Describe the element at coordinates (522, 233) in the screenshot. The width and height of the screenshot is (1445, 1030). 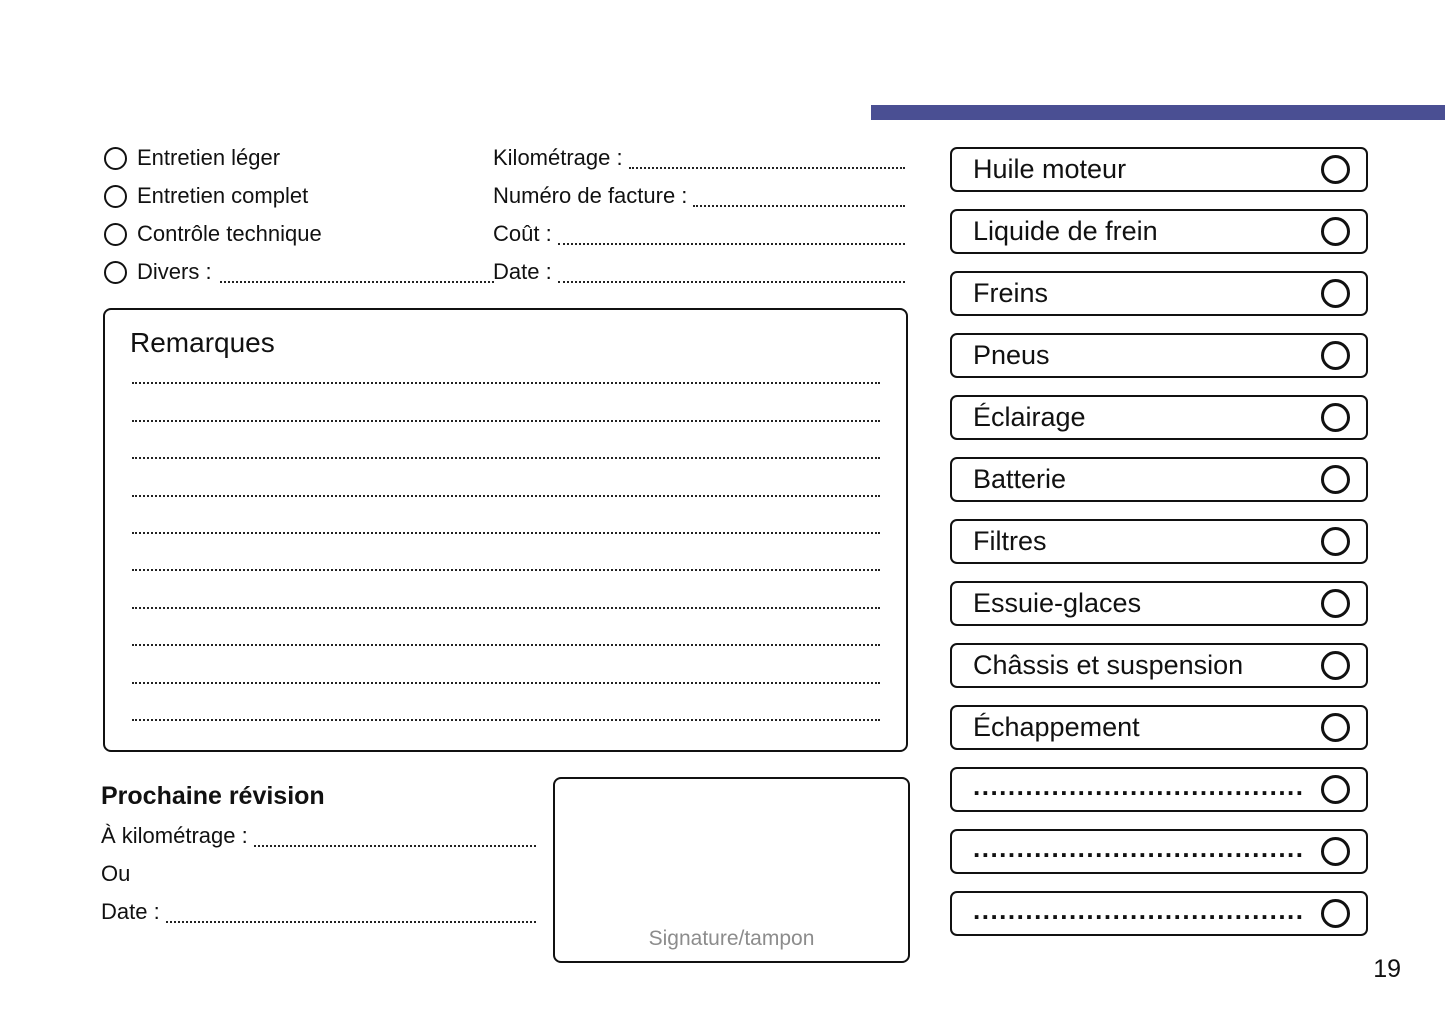
I see `field-label: Coût :` at that location.